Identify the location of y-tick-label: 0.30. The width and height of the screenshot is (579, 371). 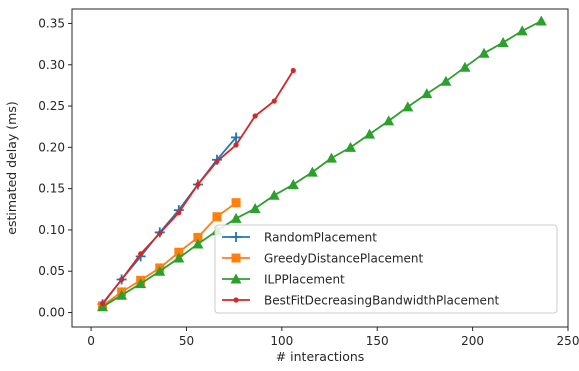
(51, 65).